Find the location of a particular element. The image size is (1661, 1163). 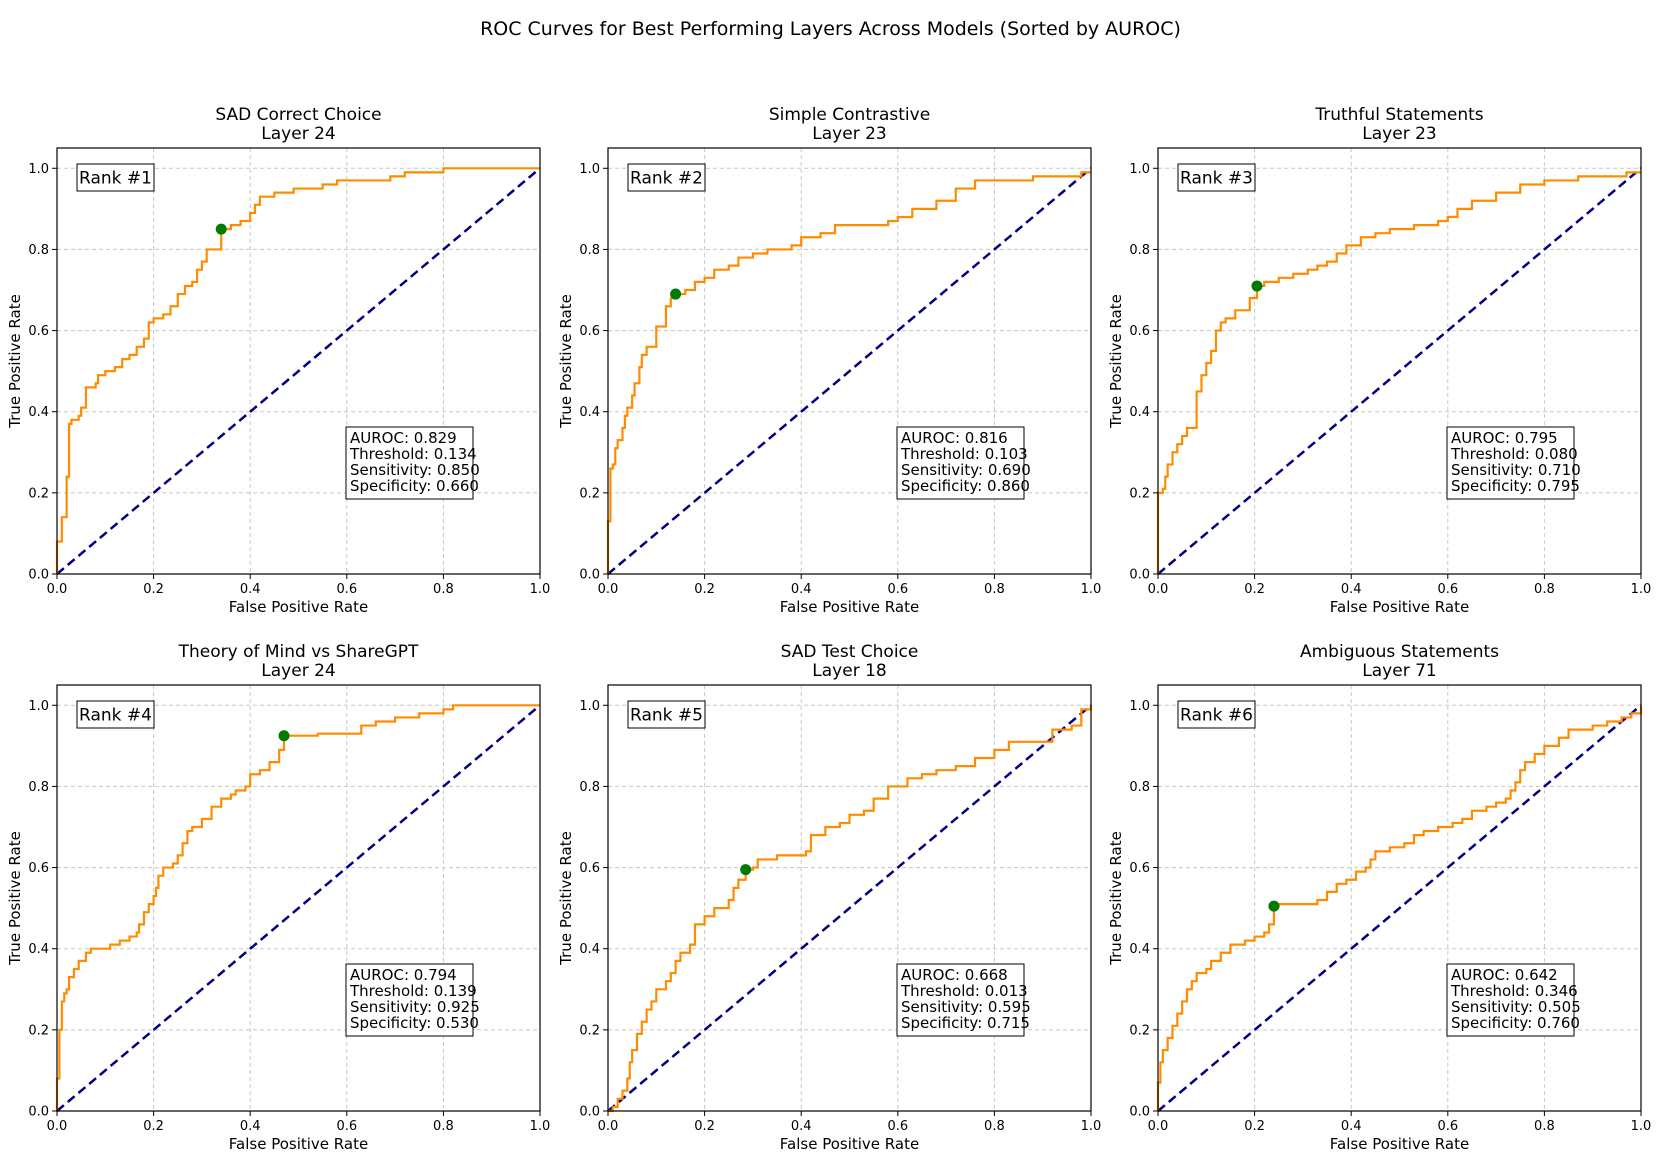

stats-line: Sensitivity: 0.850 is located at coordinates (415, 470).